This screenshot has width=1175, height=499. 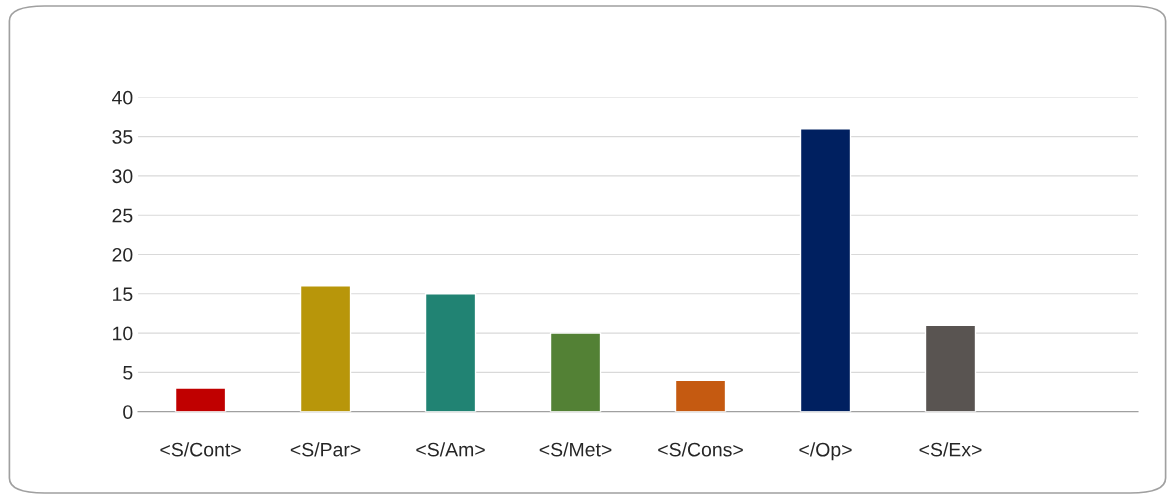 What do you see at coordinates (700, 449) in the screenshot?
I see `x-tick-label: <S/Cons>` at bounding box center [700, 449].